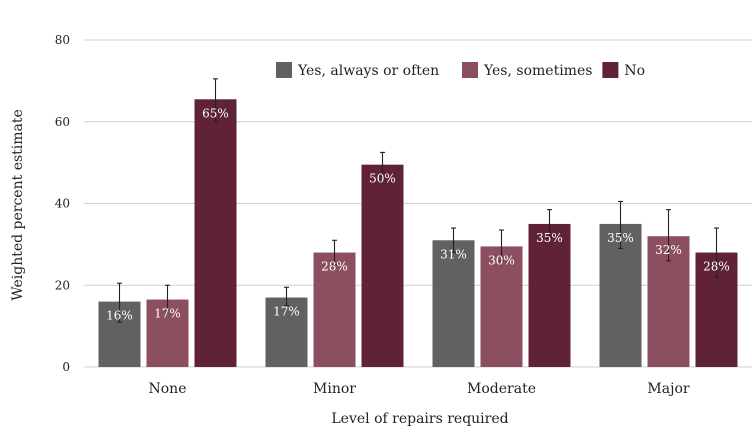  I want to click on data-label: 50%, so click(382, 179).